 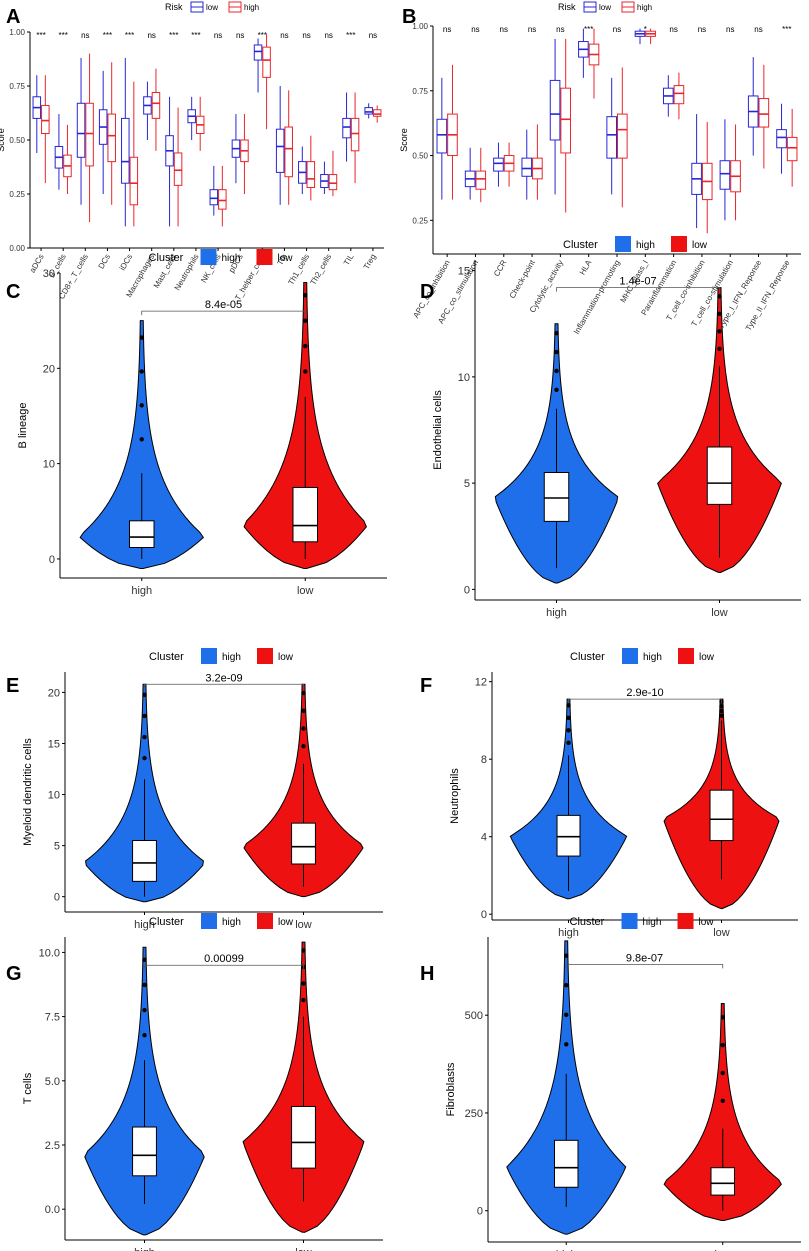 I want to click on violin-high, so click(x=566, y=1087).